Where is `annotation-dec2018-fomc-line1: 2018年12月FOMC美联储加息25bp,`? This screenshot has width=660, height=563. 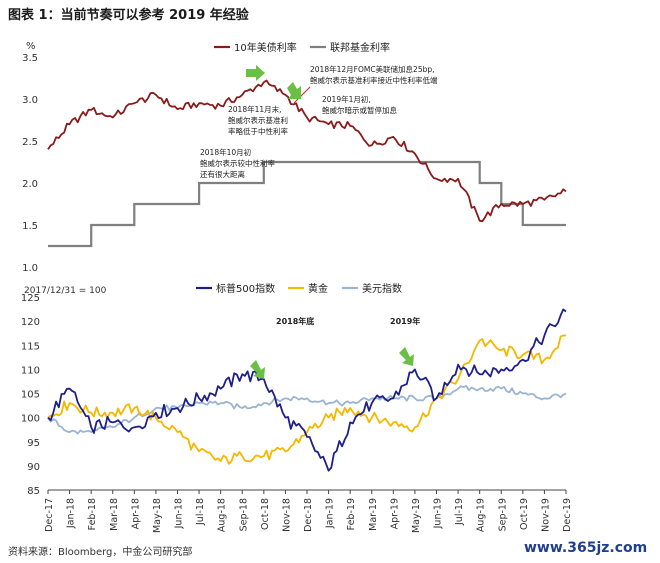 annotation-dec2018-fomc-line1: 2018年12月FOMC美联储加息25bp, is located at coordinates (372, 69).